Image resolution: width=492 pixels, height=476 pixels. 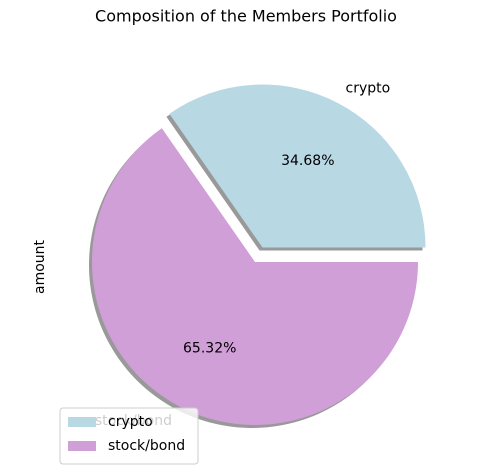 What do you see at coordinates (40, 266) in the screenshot?
I see `y-axis-label: amount` at bounding box center [40, 266].